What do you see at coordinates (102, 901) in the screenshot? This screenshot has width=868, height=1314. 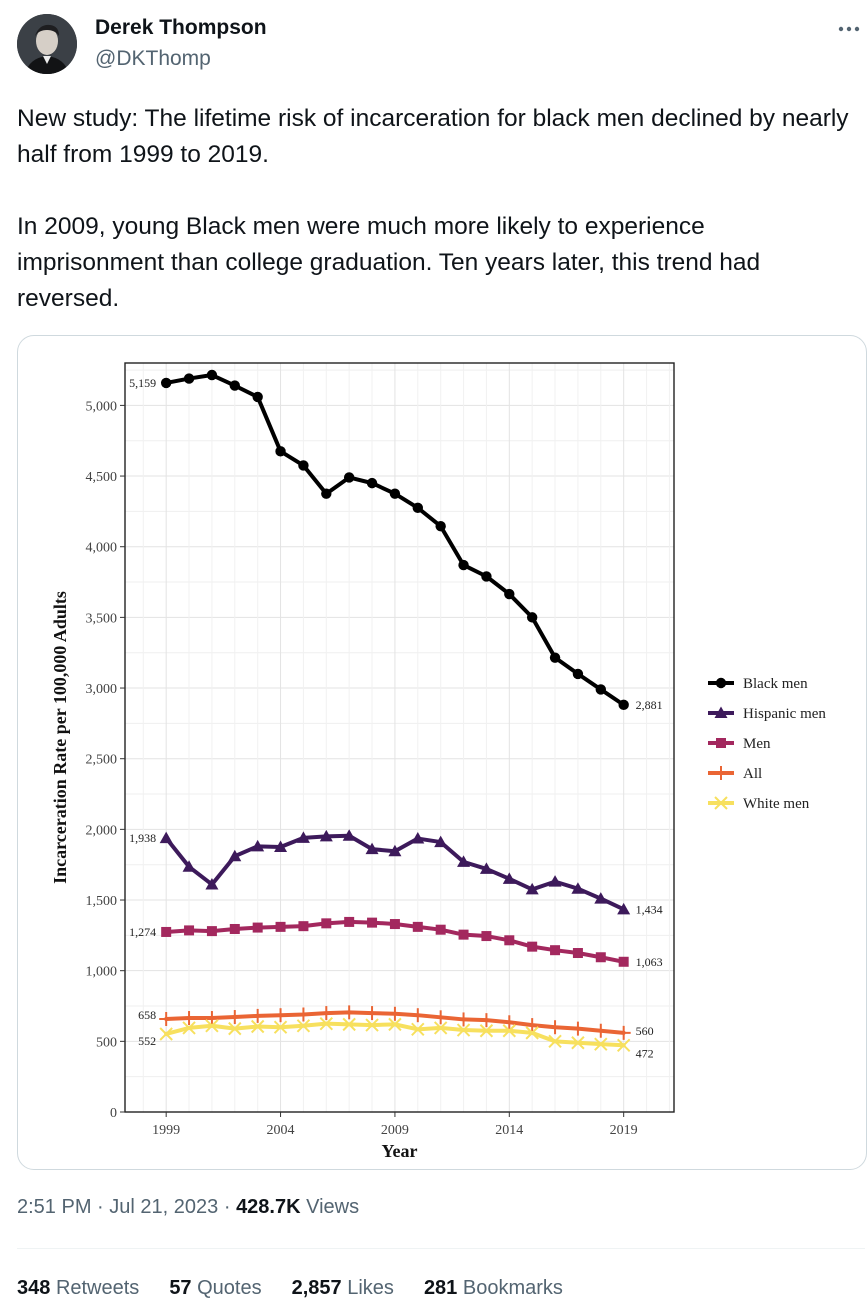 I see `y-tick-label: 1,500` at bounding box center [102, 901].